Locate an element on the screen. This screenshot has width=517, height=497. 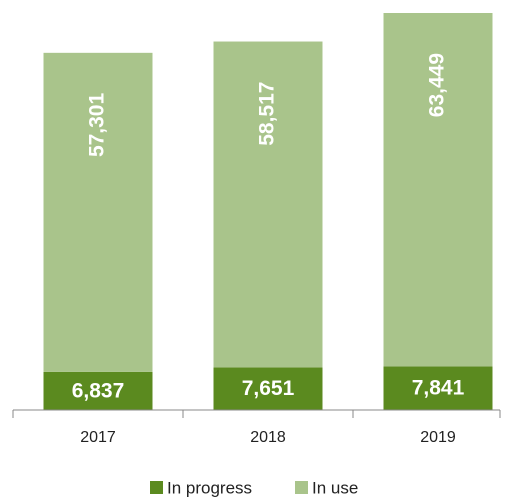
legend-label: In progress is located at coordinates (209, 487).